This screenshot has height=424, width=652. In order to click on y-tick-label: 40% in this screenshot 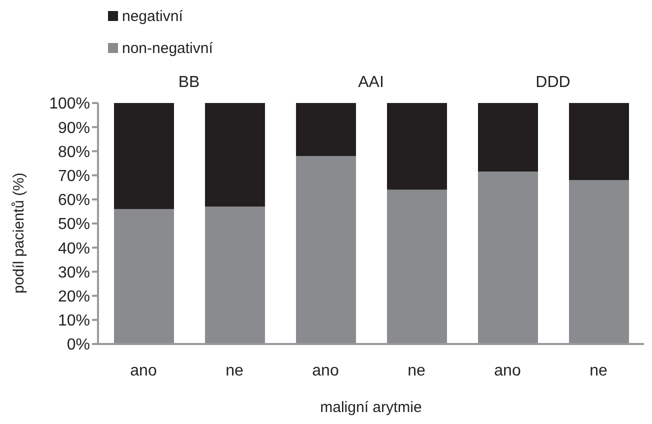, I will do `click(74, 249)`.